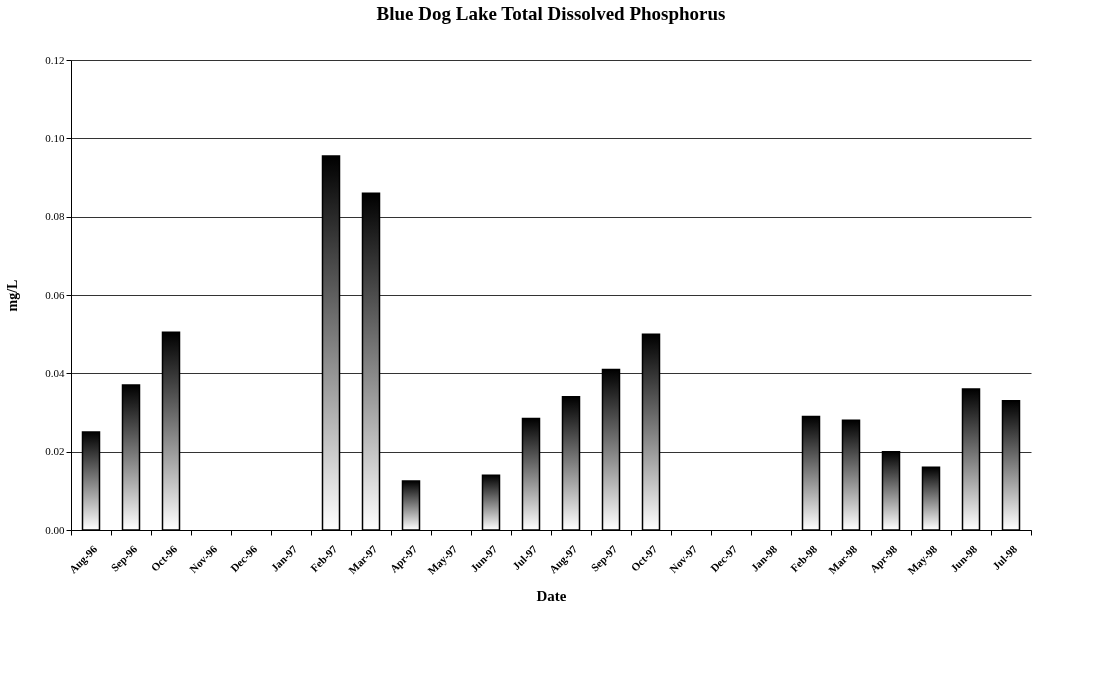 The height and width of the screenshot is (688, 1111). Describe the element at coordinates (551, 13) in the screenshot. I see `chart-title: Blue Dog Lake Total Dissolved Phosphorus` at that location.